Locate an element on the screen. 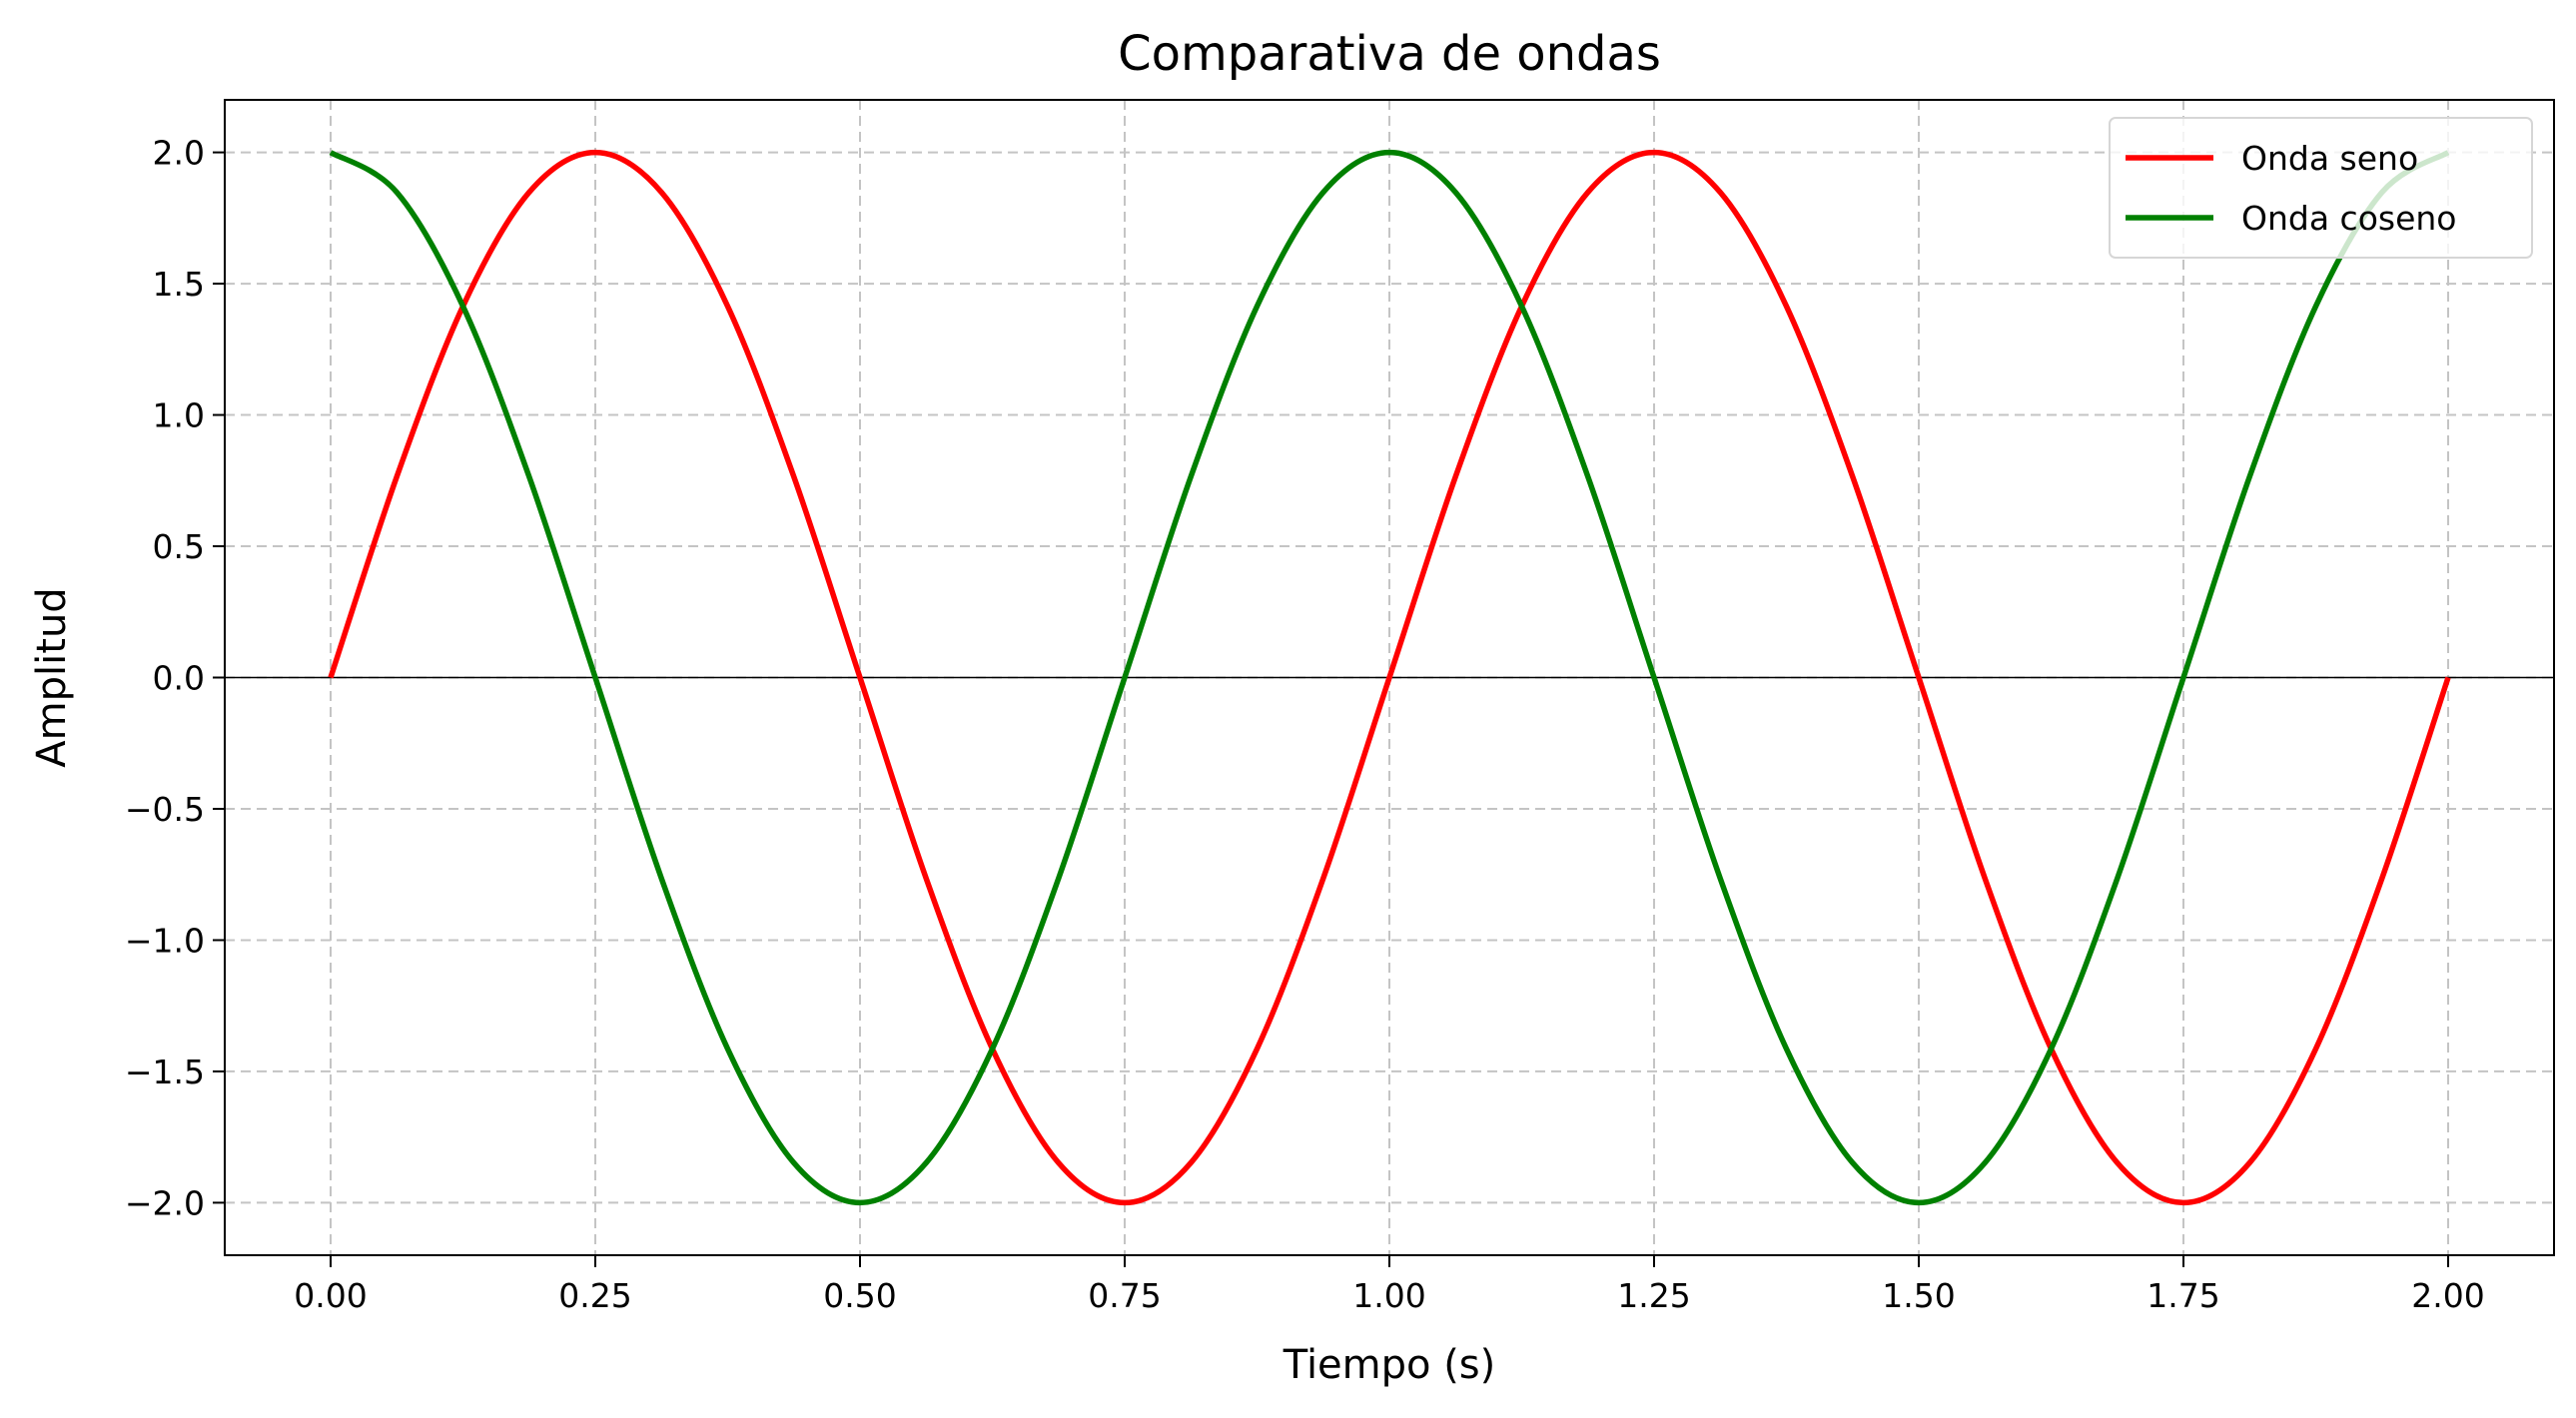 This screenshot has width=2576, height=1418. x-tick-label: 1.50 is located at coordinates (1919, 1295).